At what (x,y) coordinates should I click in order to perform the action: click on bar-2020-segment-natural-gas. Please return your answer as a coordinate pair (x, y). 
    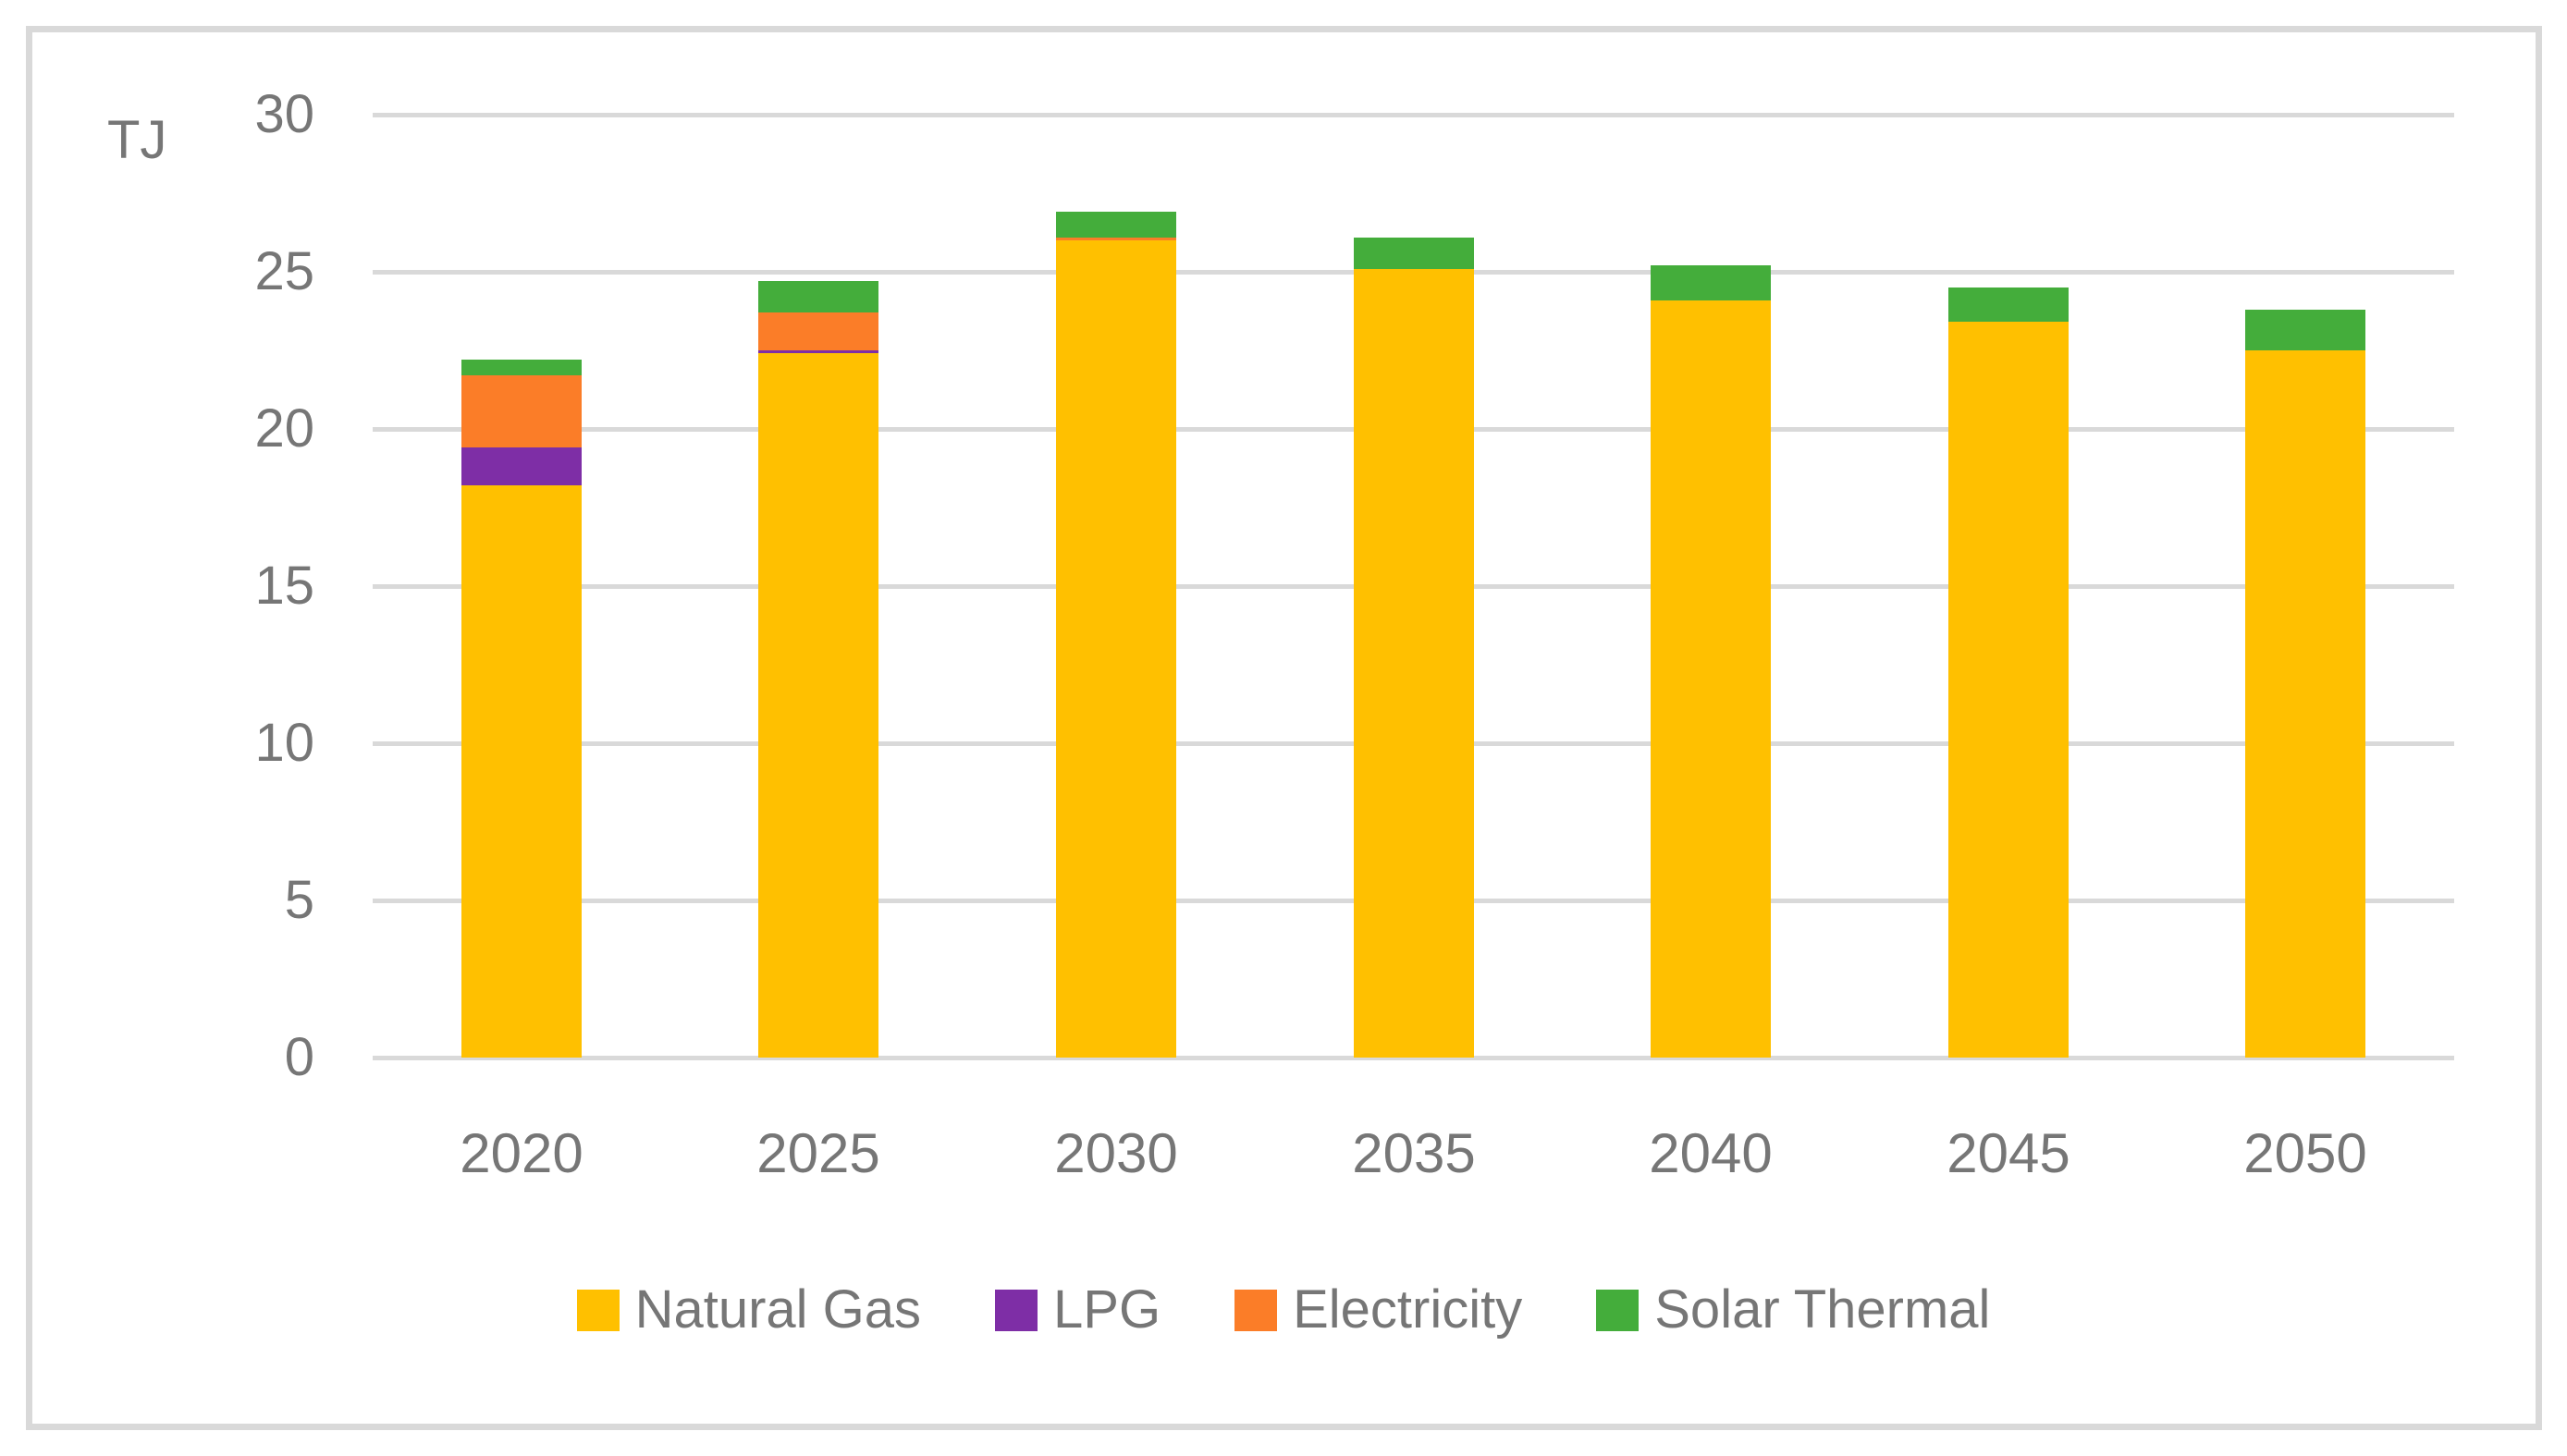
    Looking at the image, I should click on (521, 771).